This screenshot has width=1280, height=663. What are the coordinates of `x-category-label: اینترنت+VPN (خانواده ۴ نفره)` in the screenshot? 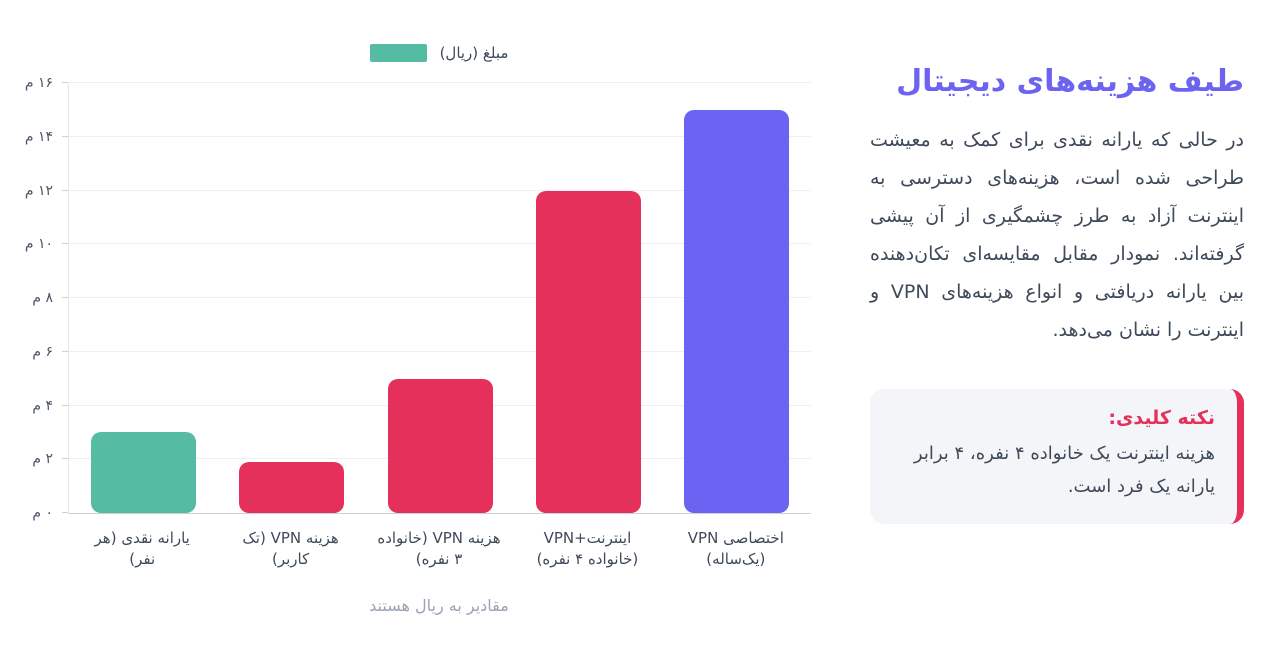 It's located at (587, 549).